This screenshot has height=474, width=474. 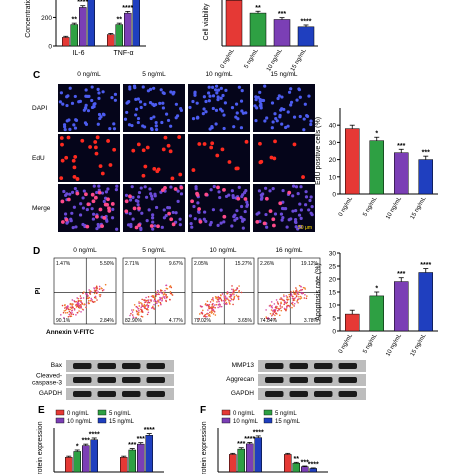 What do you see at coordinates (245, 321) in the screenshot?
I see `quadrant-lr: 3.65%` at bounding box center [245, 321].